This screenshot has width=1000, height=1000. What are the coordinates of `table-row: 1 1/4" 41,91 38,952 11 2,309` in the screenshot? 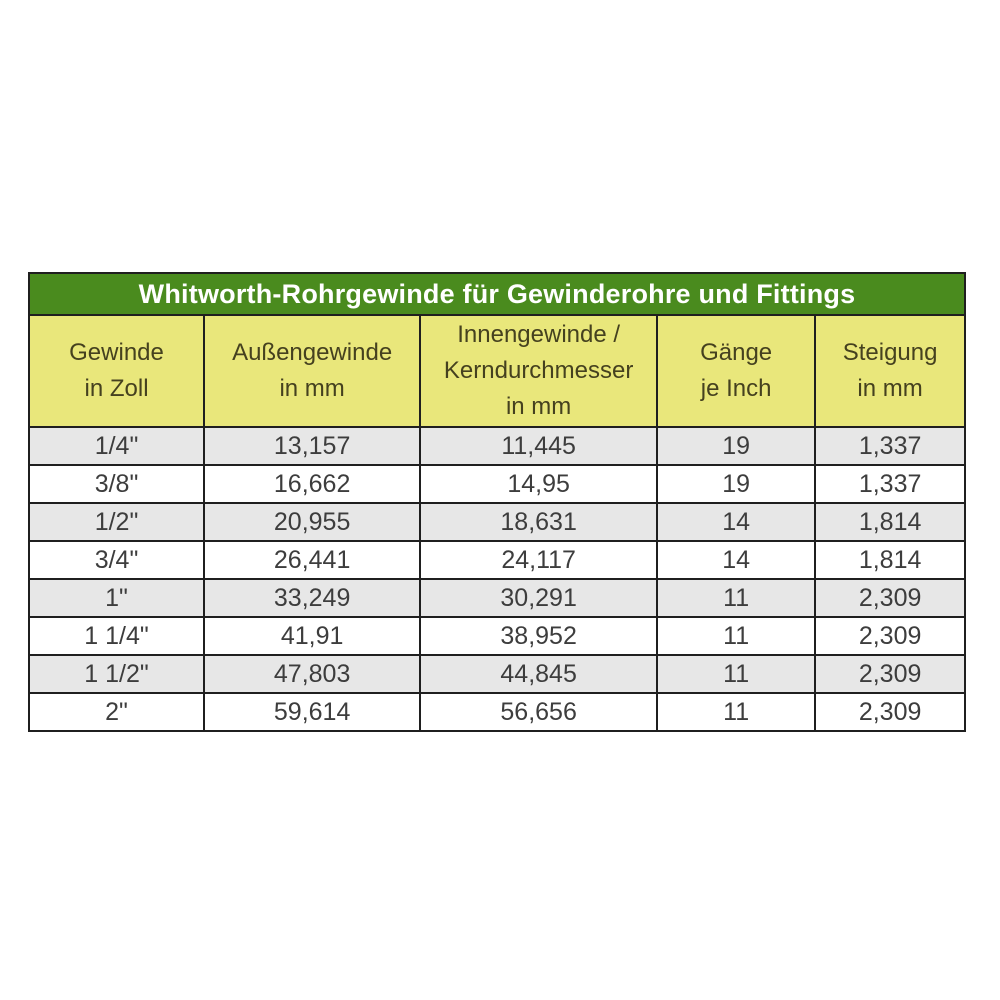 It's located at (496, 636).